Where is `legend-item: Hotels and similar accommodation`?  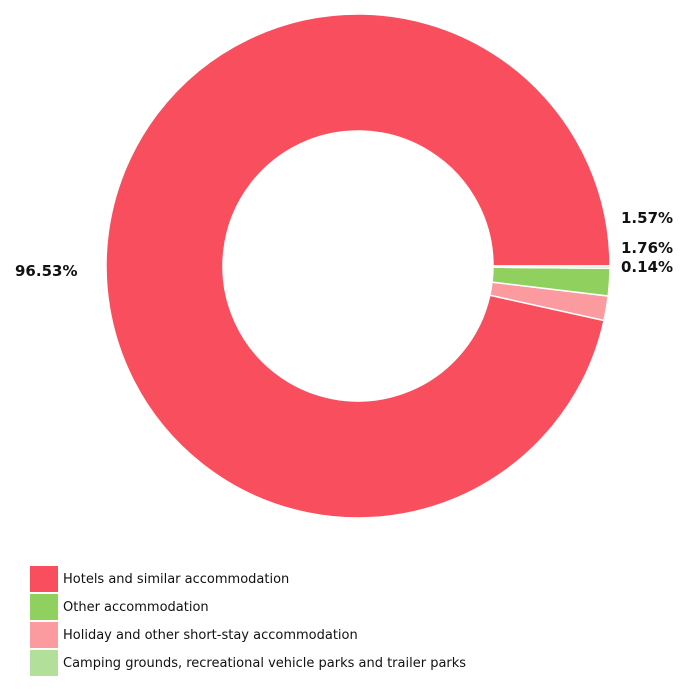 legend-item: Hotels and similar accommodation is located at coordinates (248, 579).